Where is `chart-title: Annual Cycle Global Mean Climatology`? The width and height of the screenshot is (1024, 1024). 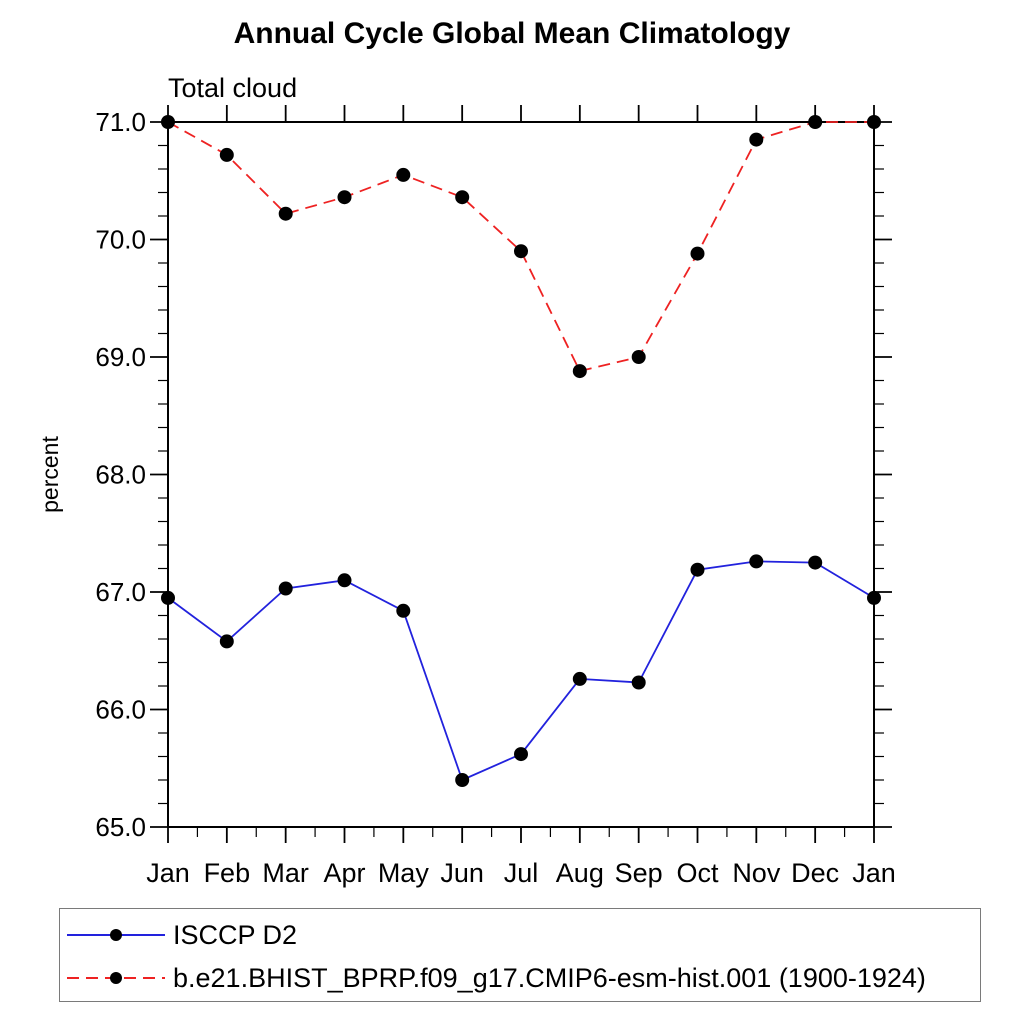 chart-title: Annual Cycle Global Mean Climatology is located at coordinates (512, 33).